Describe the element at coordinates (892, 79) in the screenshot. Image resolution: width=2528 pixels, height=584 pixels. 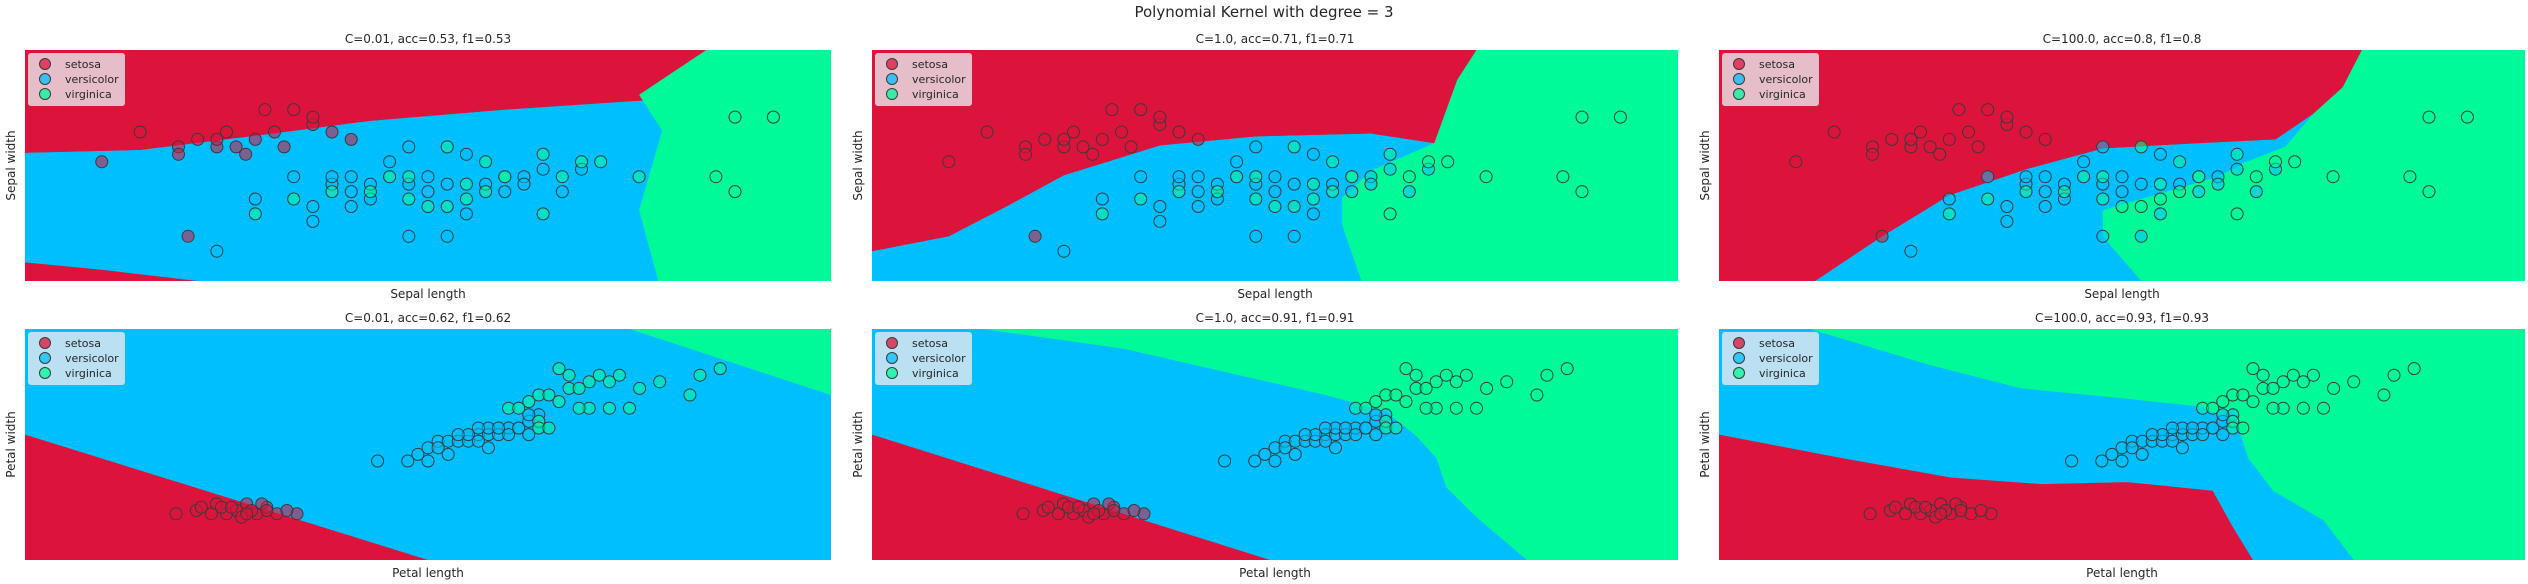
I see `legend-marker-versicolor` at that location.